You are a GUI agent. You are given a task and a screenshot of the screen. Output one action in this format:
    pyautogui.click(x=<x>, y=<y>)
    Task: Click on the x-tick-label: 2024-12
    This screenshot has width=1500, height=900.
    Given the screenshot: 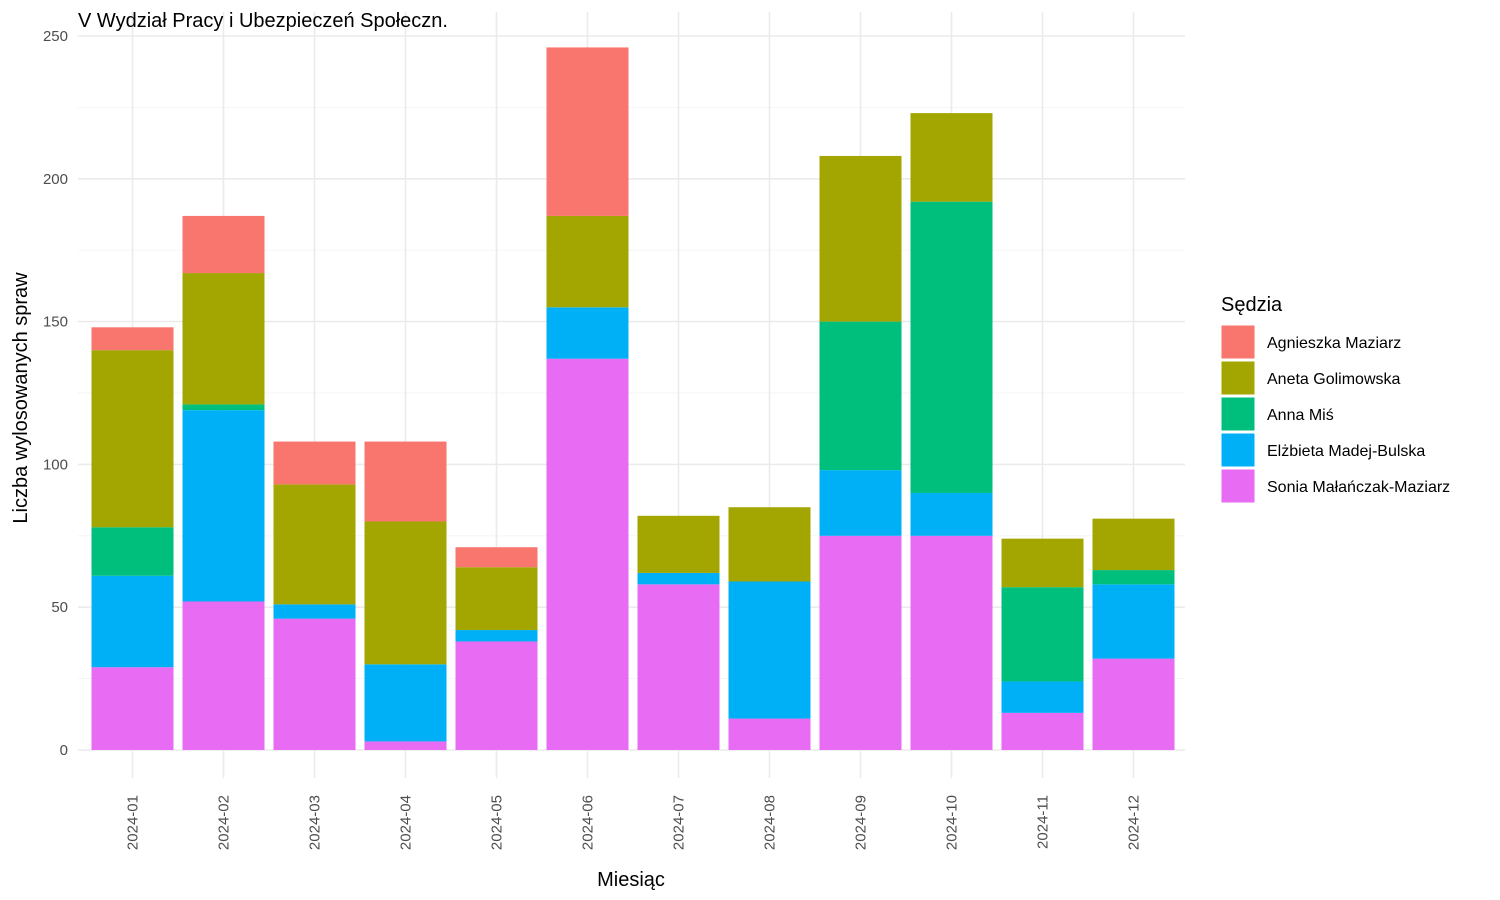 What is the action you would take?
    pyautogui.click(x=1134, y=822)
    